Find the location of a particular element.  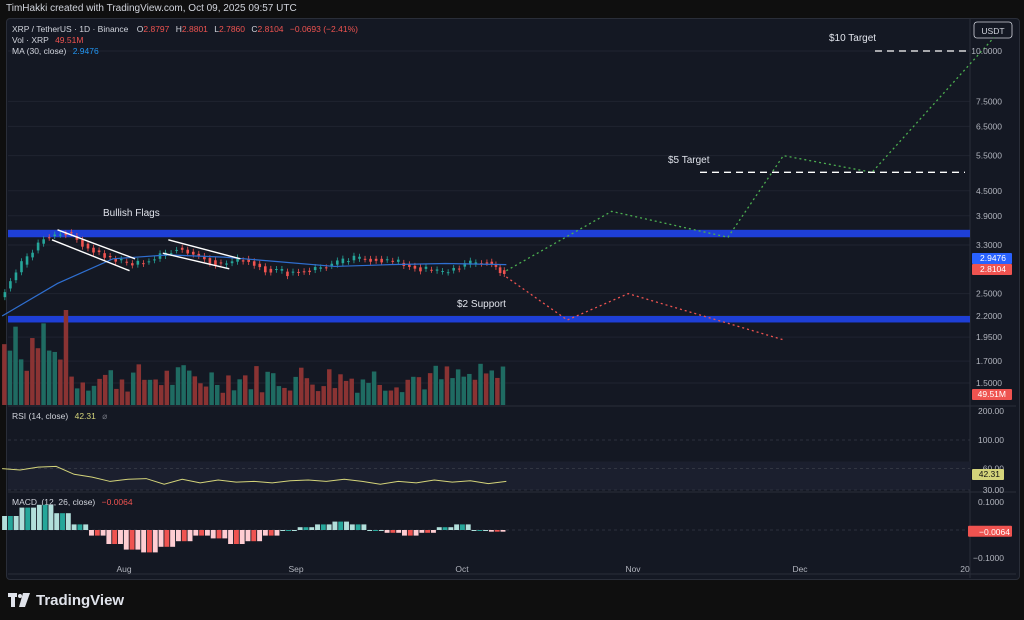

rsi-line is located at coordinates (254, 475).